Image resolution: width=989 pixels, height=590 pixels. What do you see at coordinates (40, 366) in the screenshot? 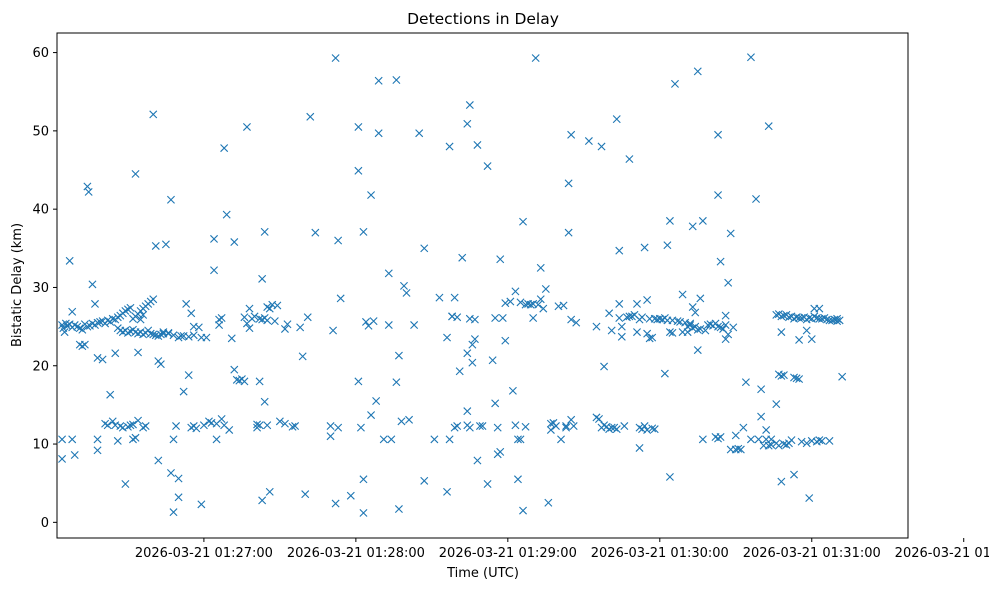
I see `y-tick-label: 20` at bounding box center [40, 366].